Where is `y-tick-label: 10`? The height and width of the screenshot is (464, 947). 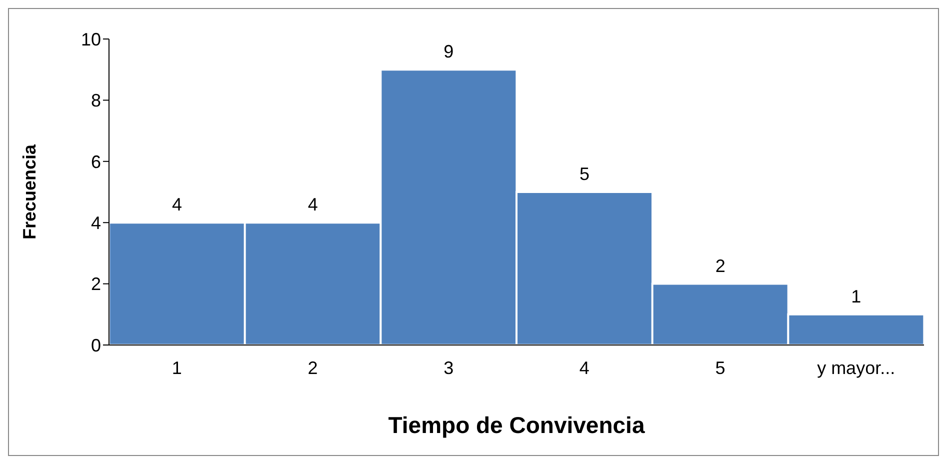 y-tick-label: 10 is located at coordinates (90, 39).